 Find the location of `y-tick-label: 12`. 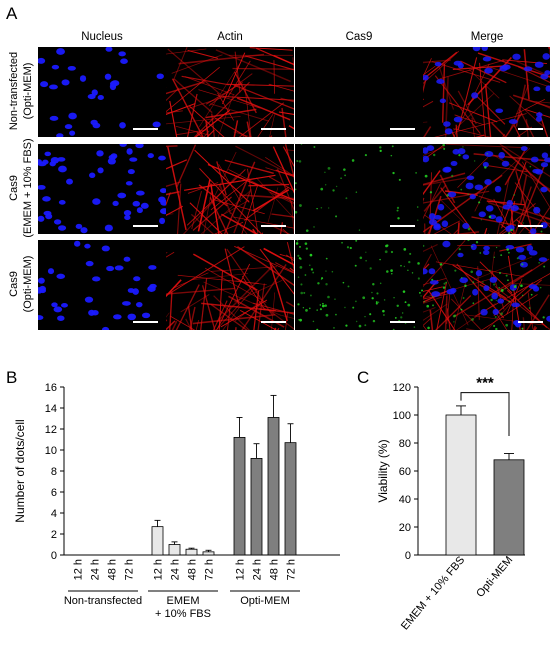

y-tick-label: 12 is located at coordinates (51, 430).